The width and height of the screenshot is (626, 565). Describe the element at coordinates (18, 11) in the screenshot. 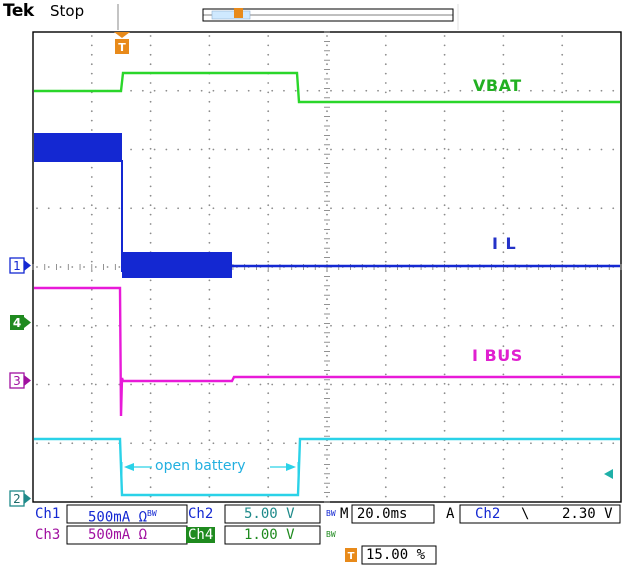

I see `brand-logo: Tek` at that location.